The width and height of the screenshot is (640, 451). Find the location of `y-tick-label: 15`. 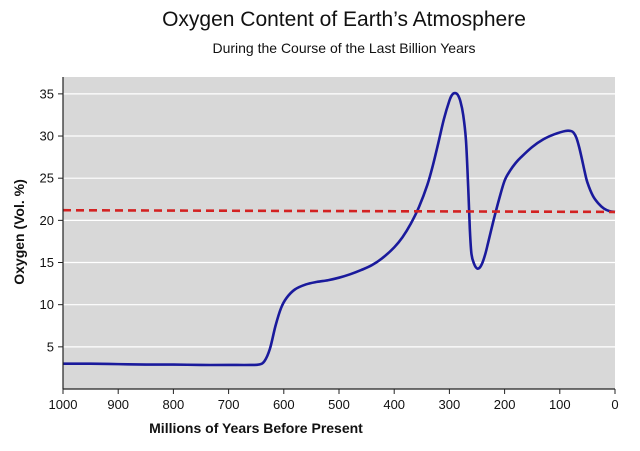

y-tick-label: 15 is located at coordinates (47, 262).